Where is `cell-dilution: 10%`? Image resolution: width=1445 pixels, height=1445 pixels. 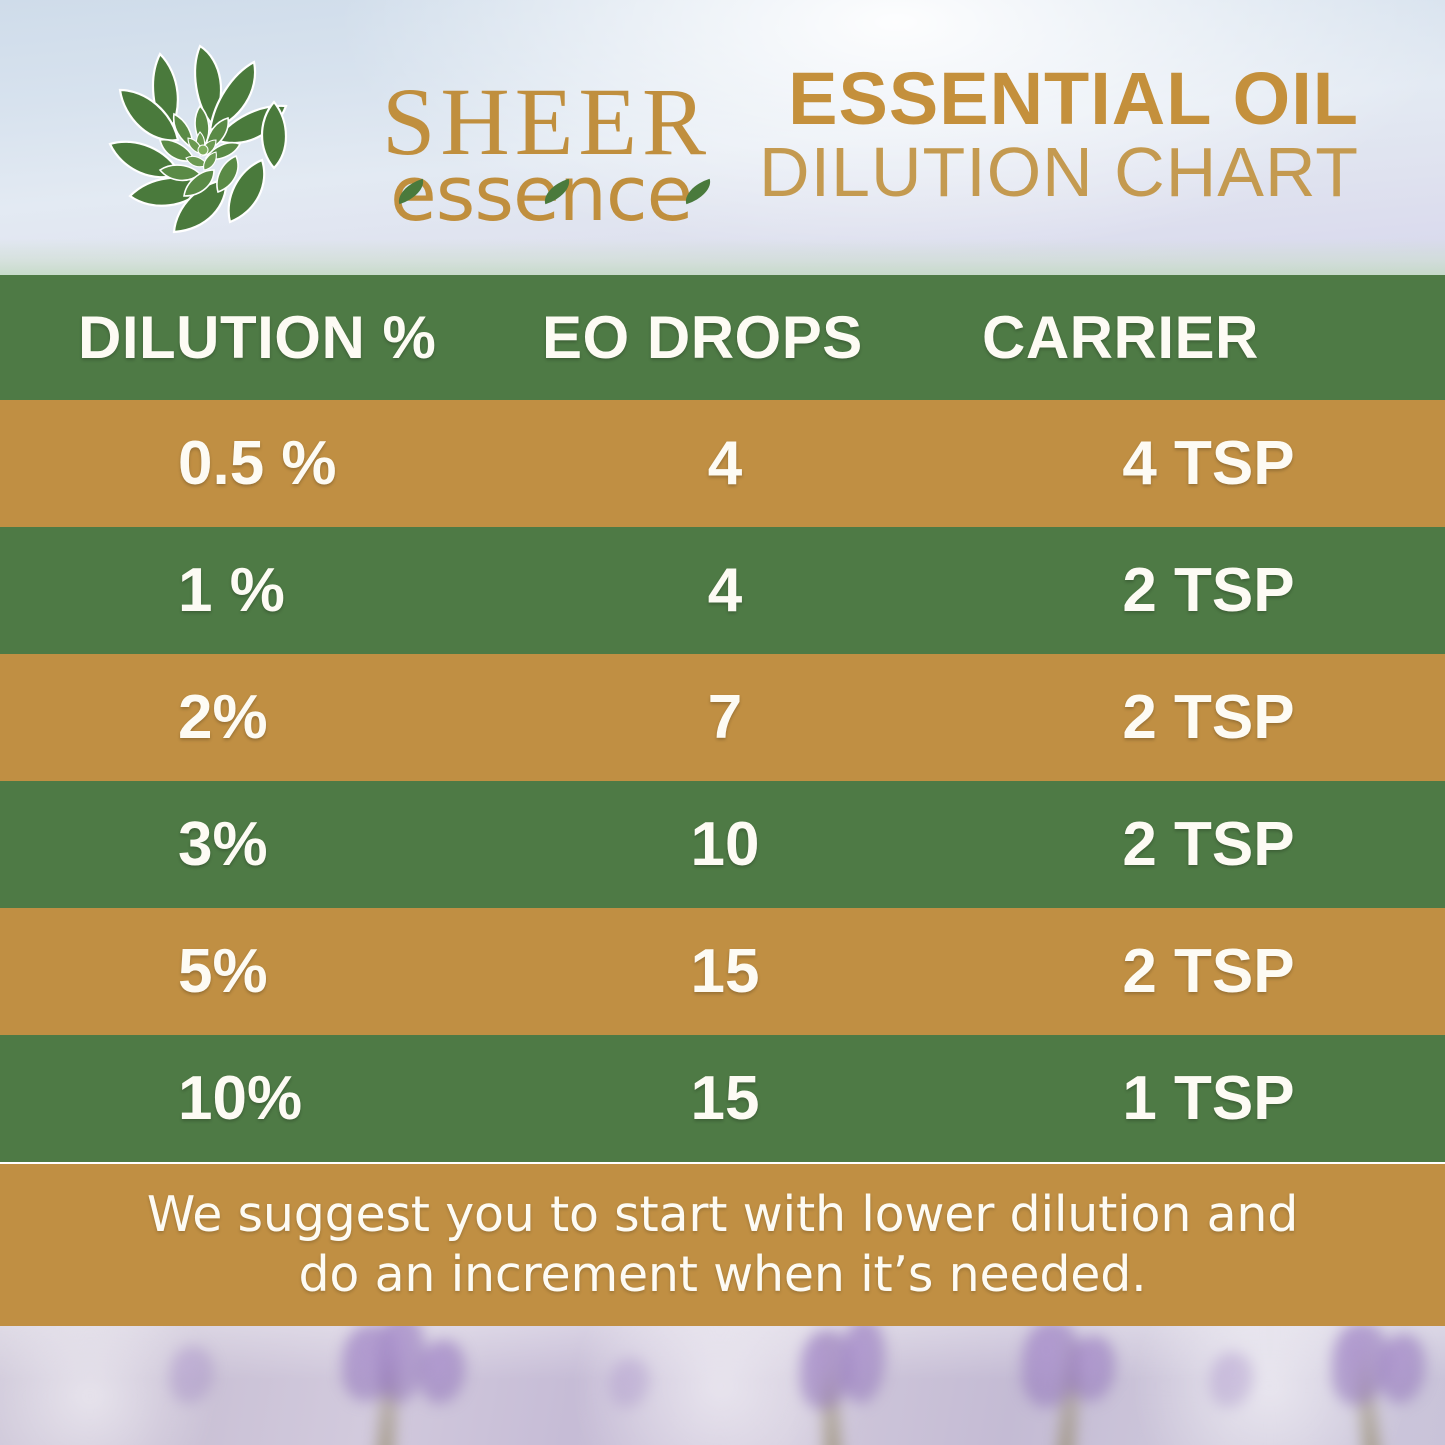 cell-dilution: 10% is located at coordinates (240, 1098).